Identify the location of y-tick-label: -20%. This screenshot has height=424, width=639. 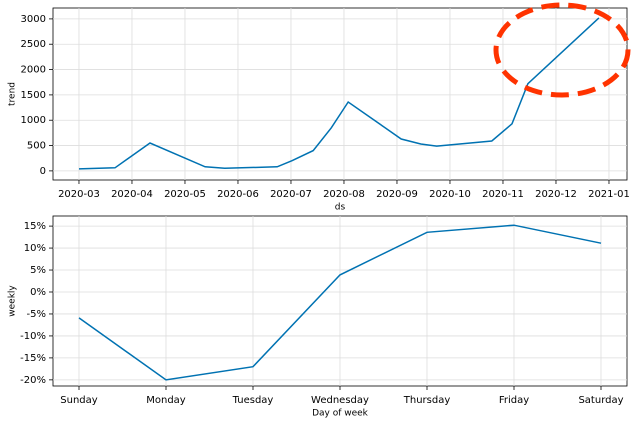
(33, 380).